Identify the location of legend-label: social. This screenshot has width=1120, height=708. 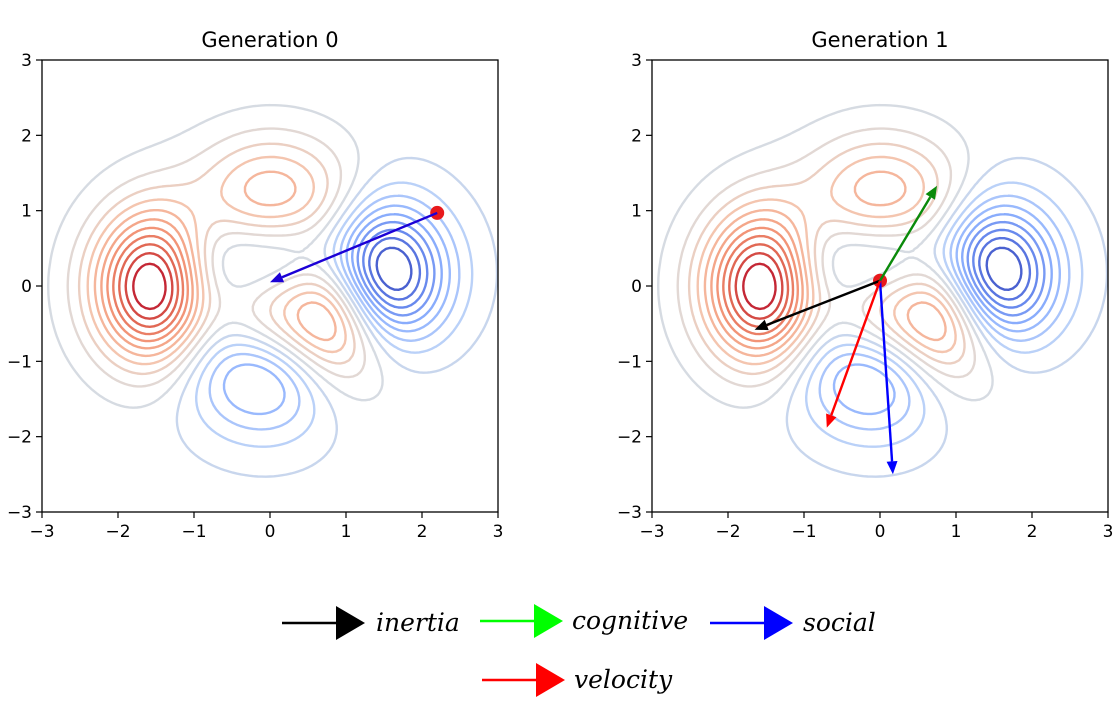
(839, 622).